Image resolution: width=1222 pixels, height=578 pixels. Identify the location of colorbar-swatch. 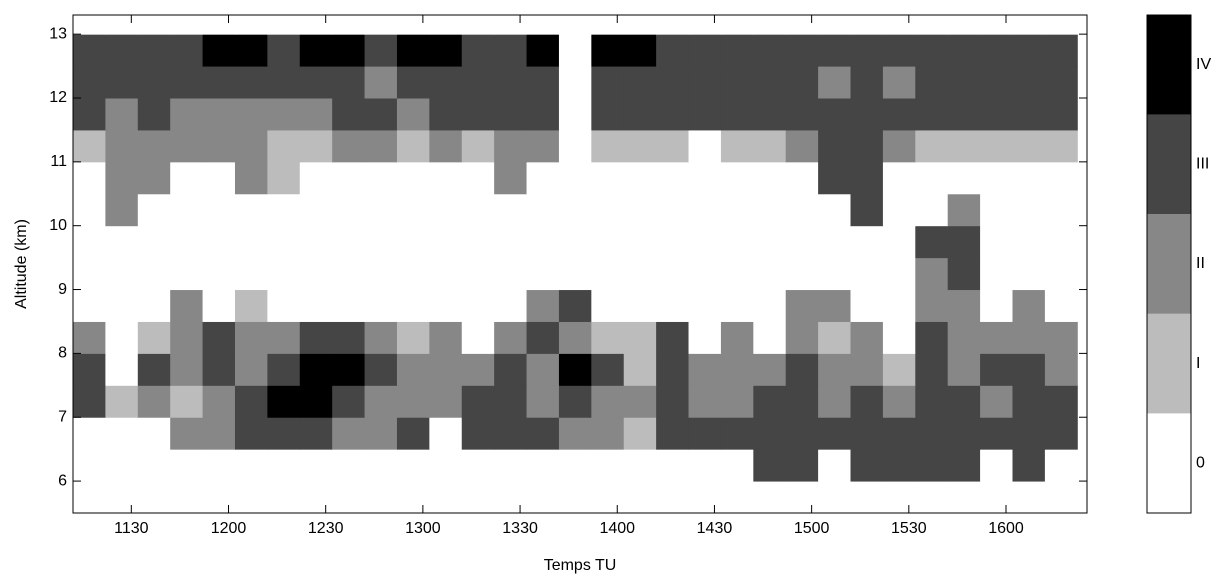
(1169, 463).